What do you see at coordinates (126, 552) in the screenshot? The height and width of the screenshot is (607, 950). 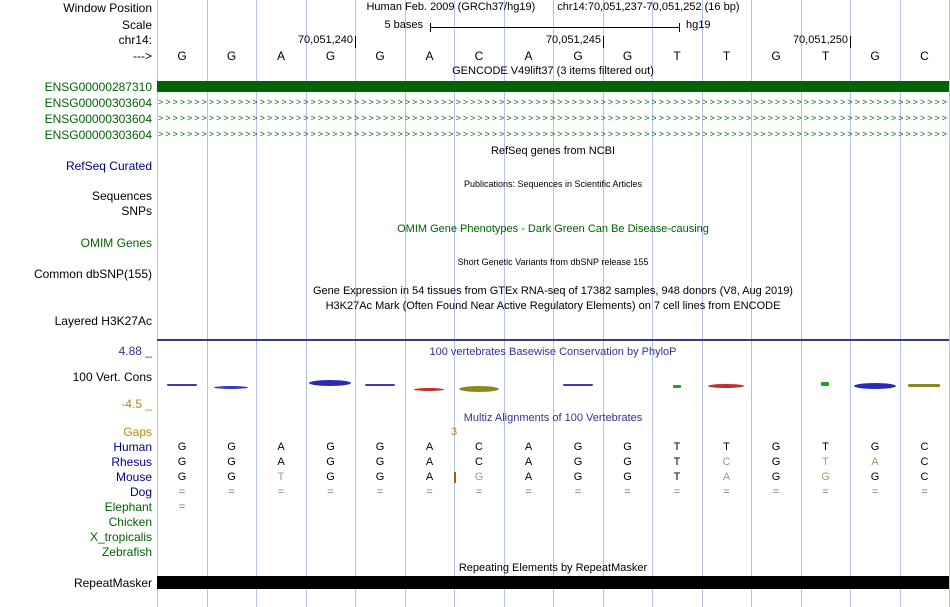 I see `multiz-species-zebrafish: Zebrafish` at bounding box center [126, 552].